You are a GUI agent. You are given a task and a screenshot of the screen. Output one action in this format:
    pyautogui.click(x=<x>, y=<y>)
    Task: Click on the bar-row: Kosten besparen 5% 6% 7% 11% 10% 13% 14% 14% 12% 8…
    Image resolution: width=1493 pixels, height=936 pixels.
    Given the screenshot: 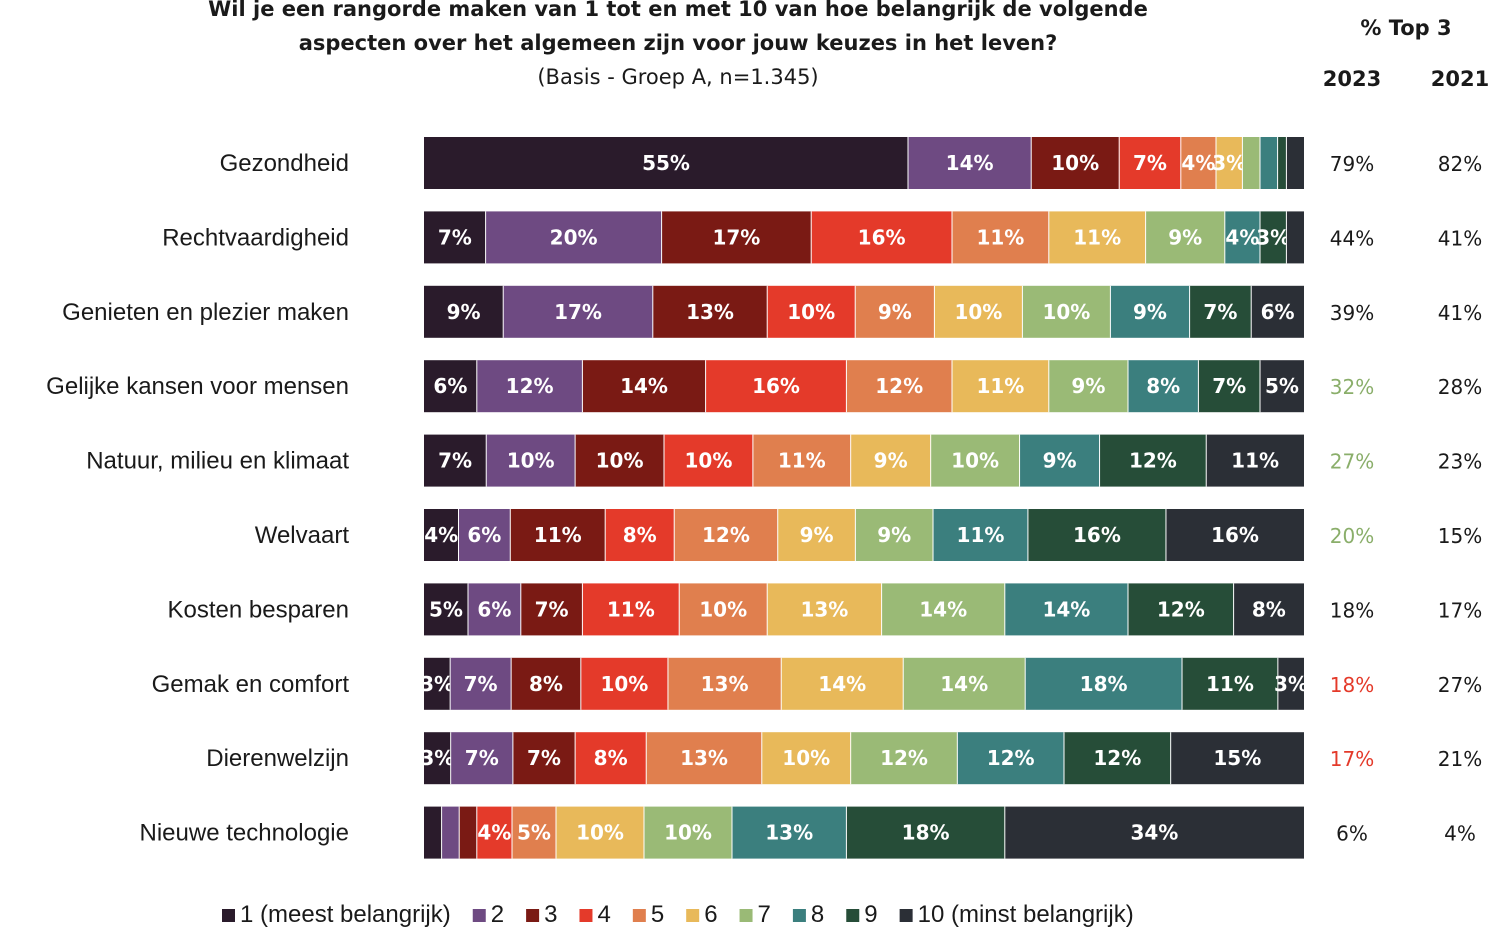 What is the action you would take?
    pyautogui.click(x=825, y=609)
    